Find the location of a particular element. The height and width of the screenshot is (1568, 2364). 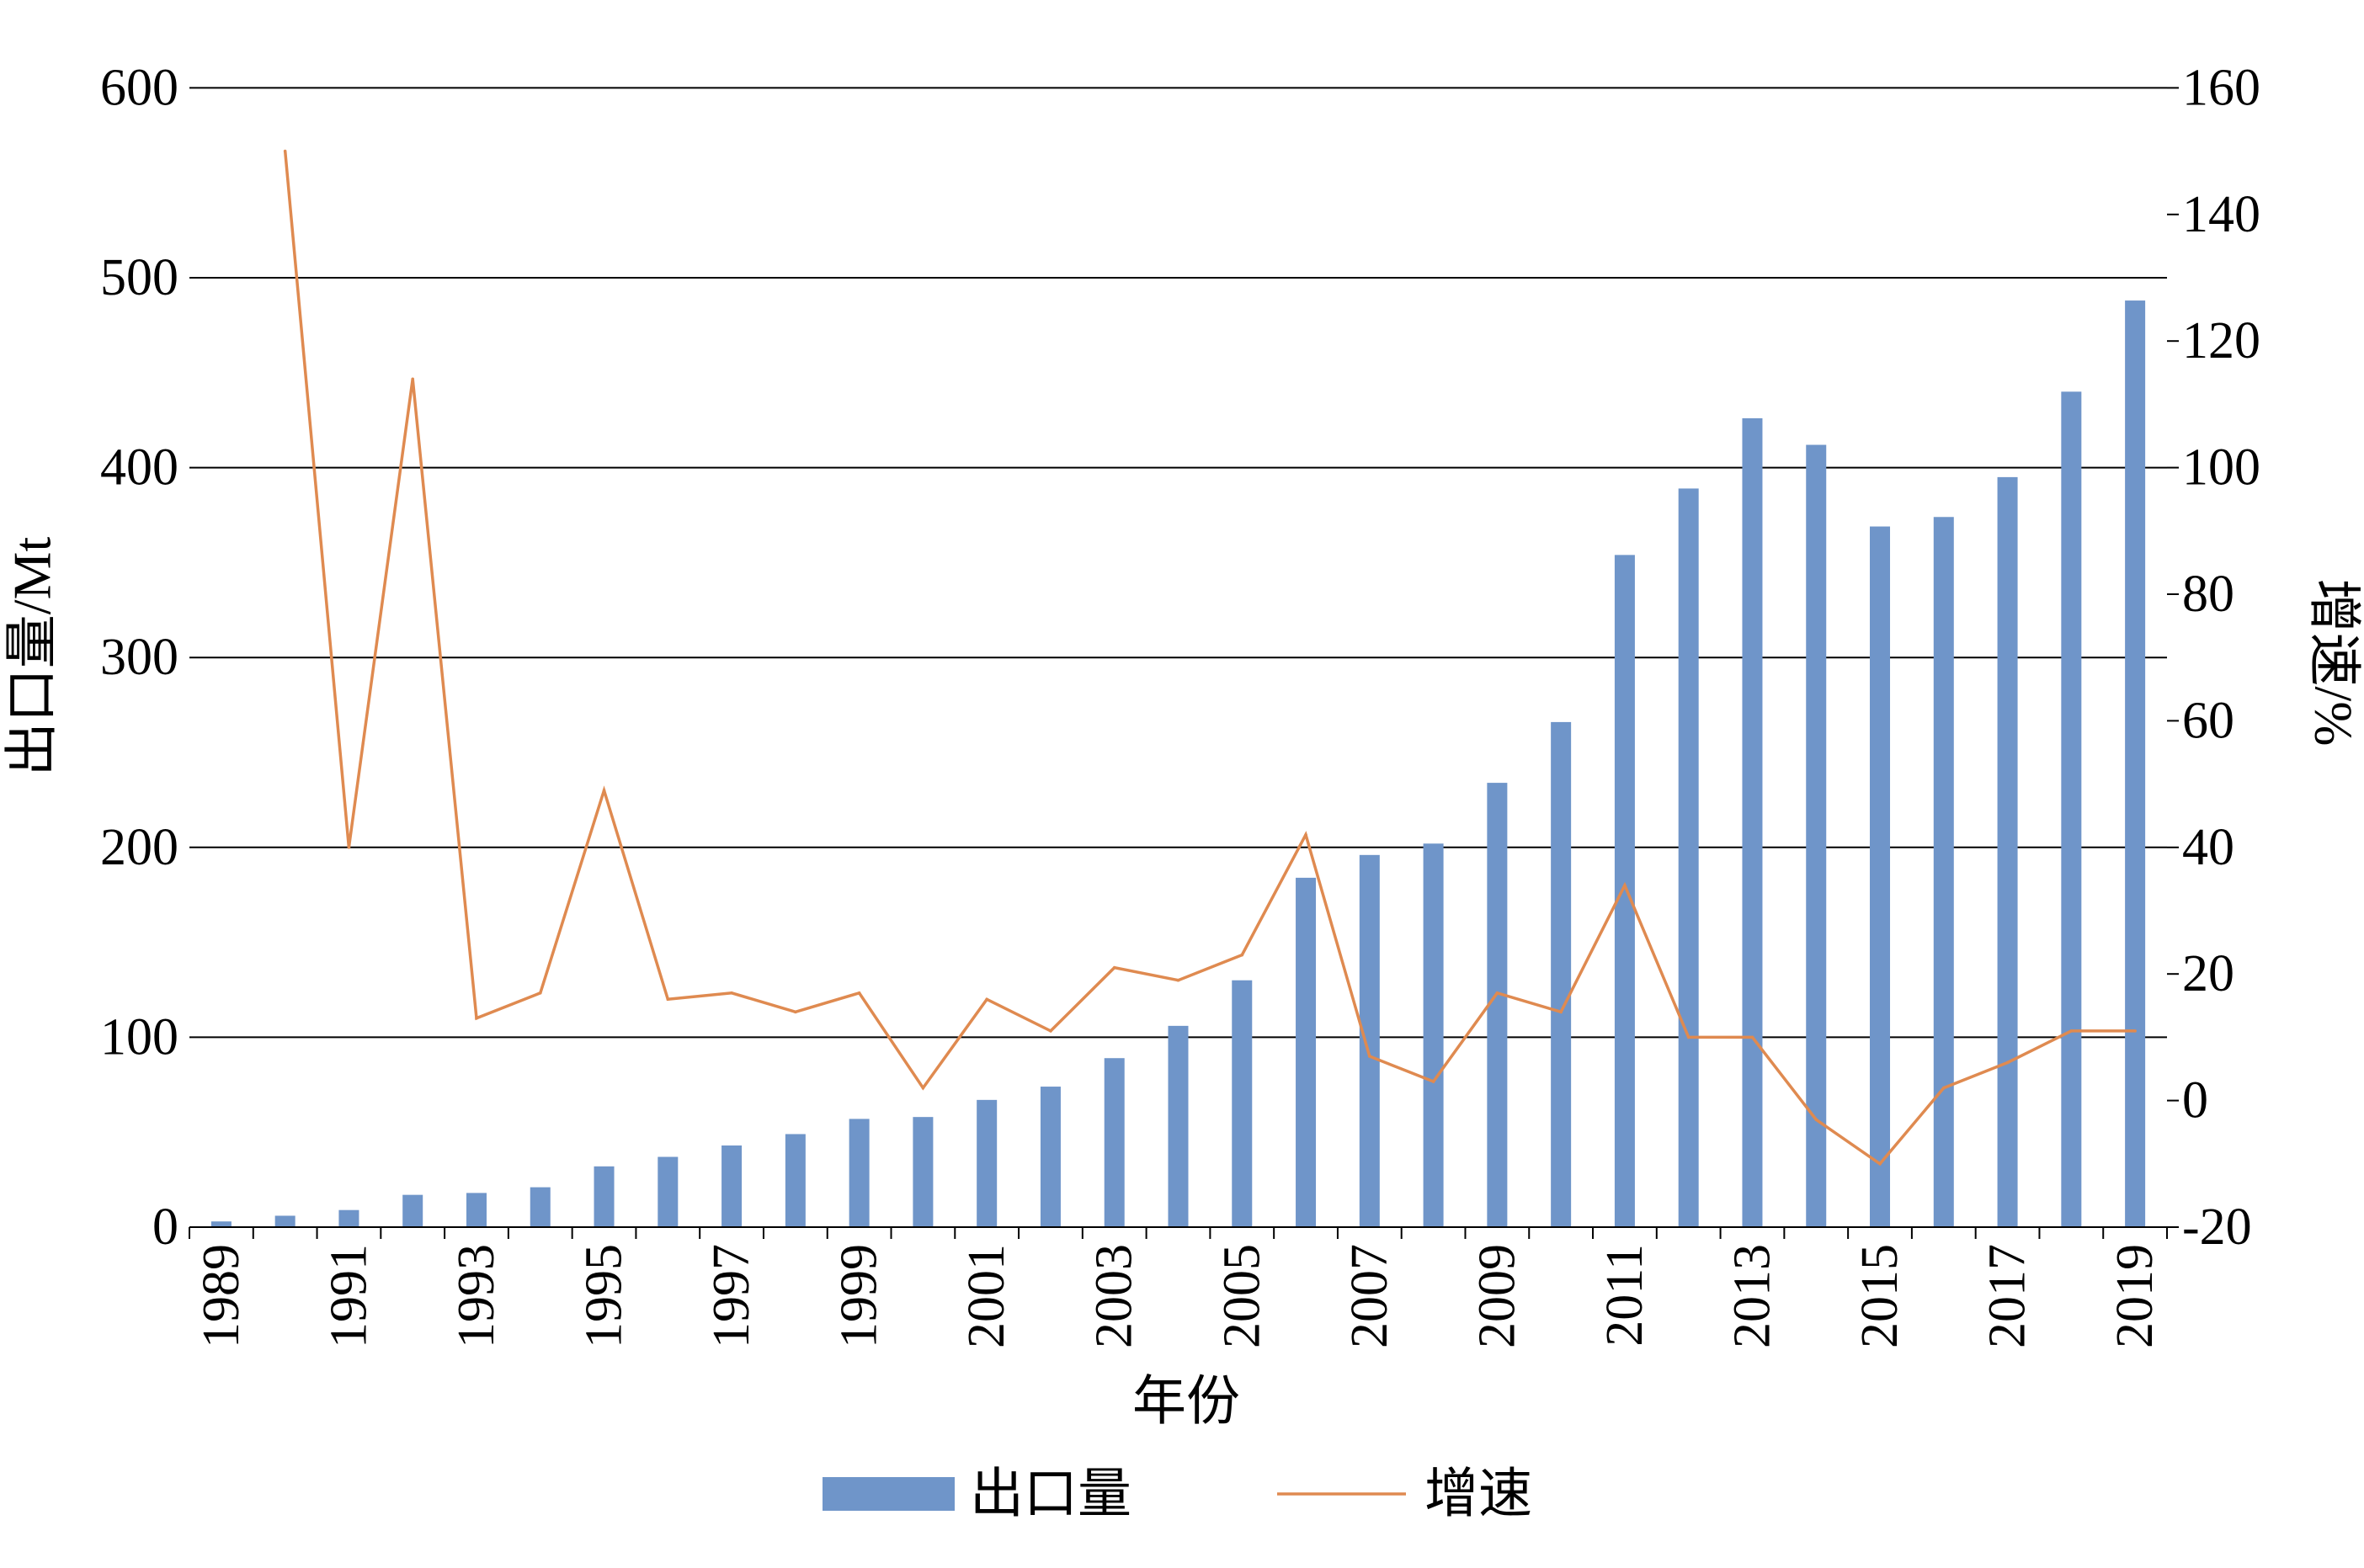

x-tick-label: 2019 is located at coordinates (2135, 1296).